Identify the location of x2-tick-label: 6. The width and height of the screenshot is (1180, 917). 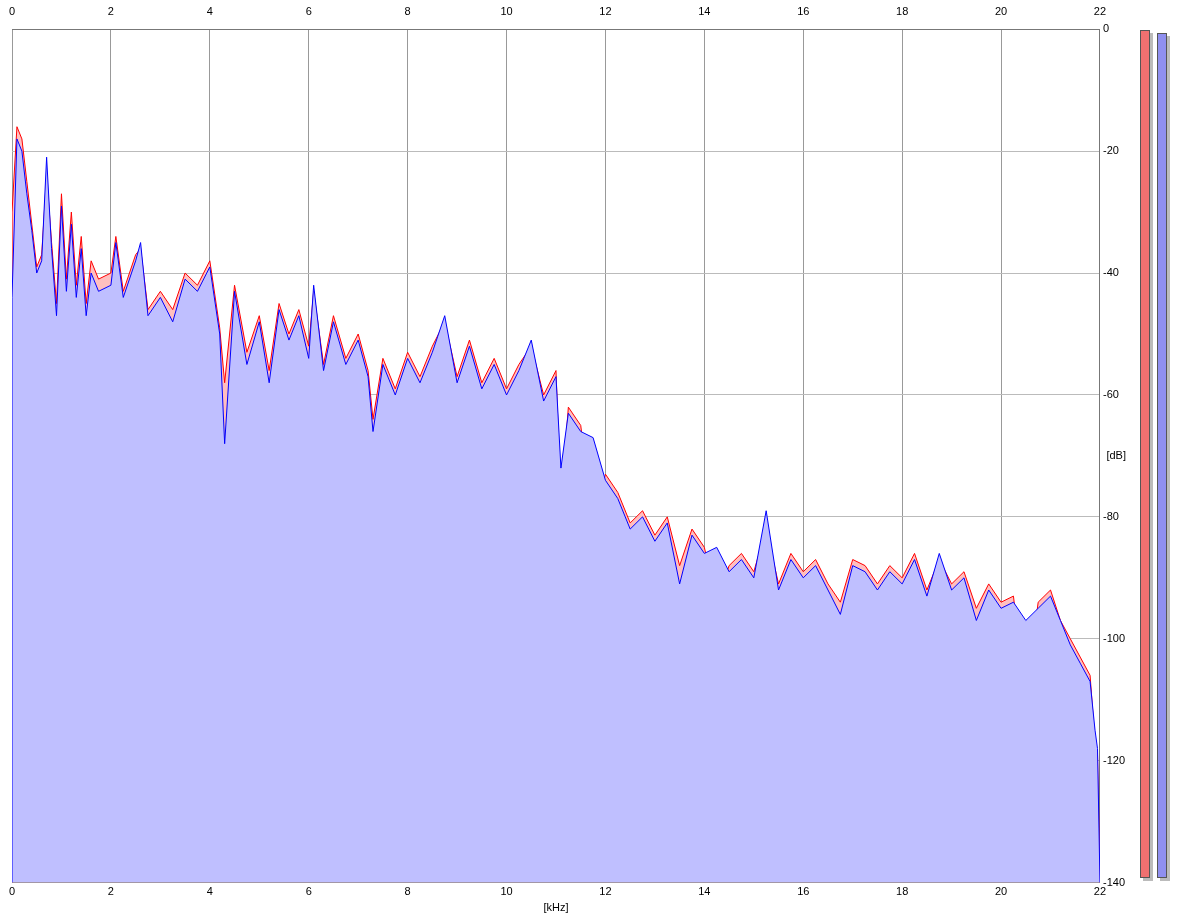
(308, 10).